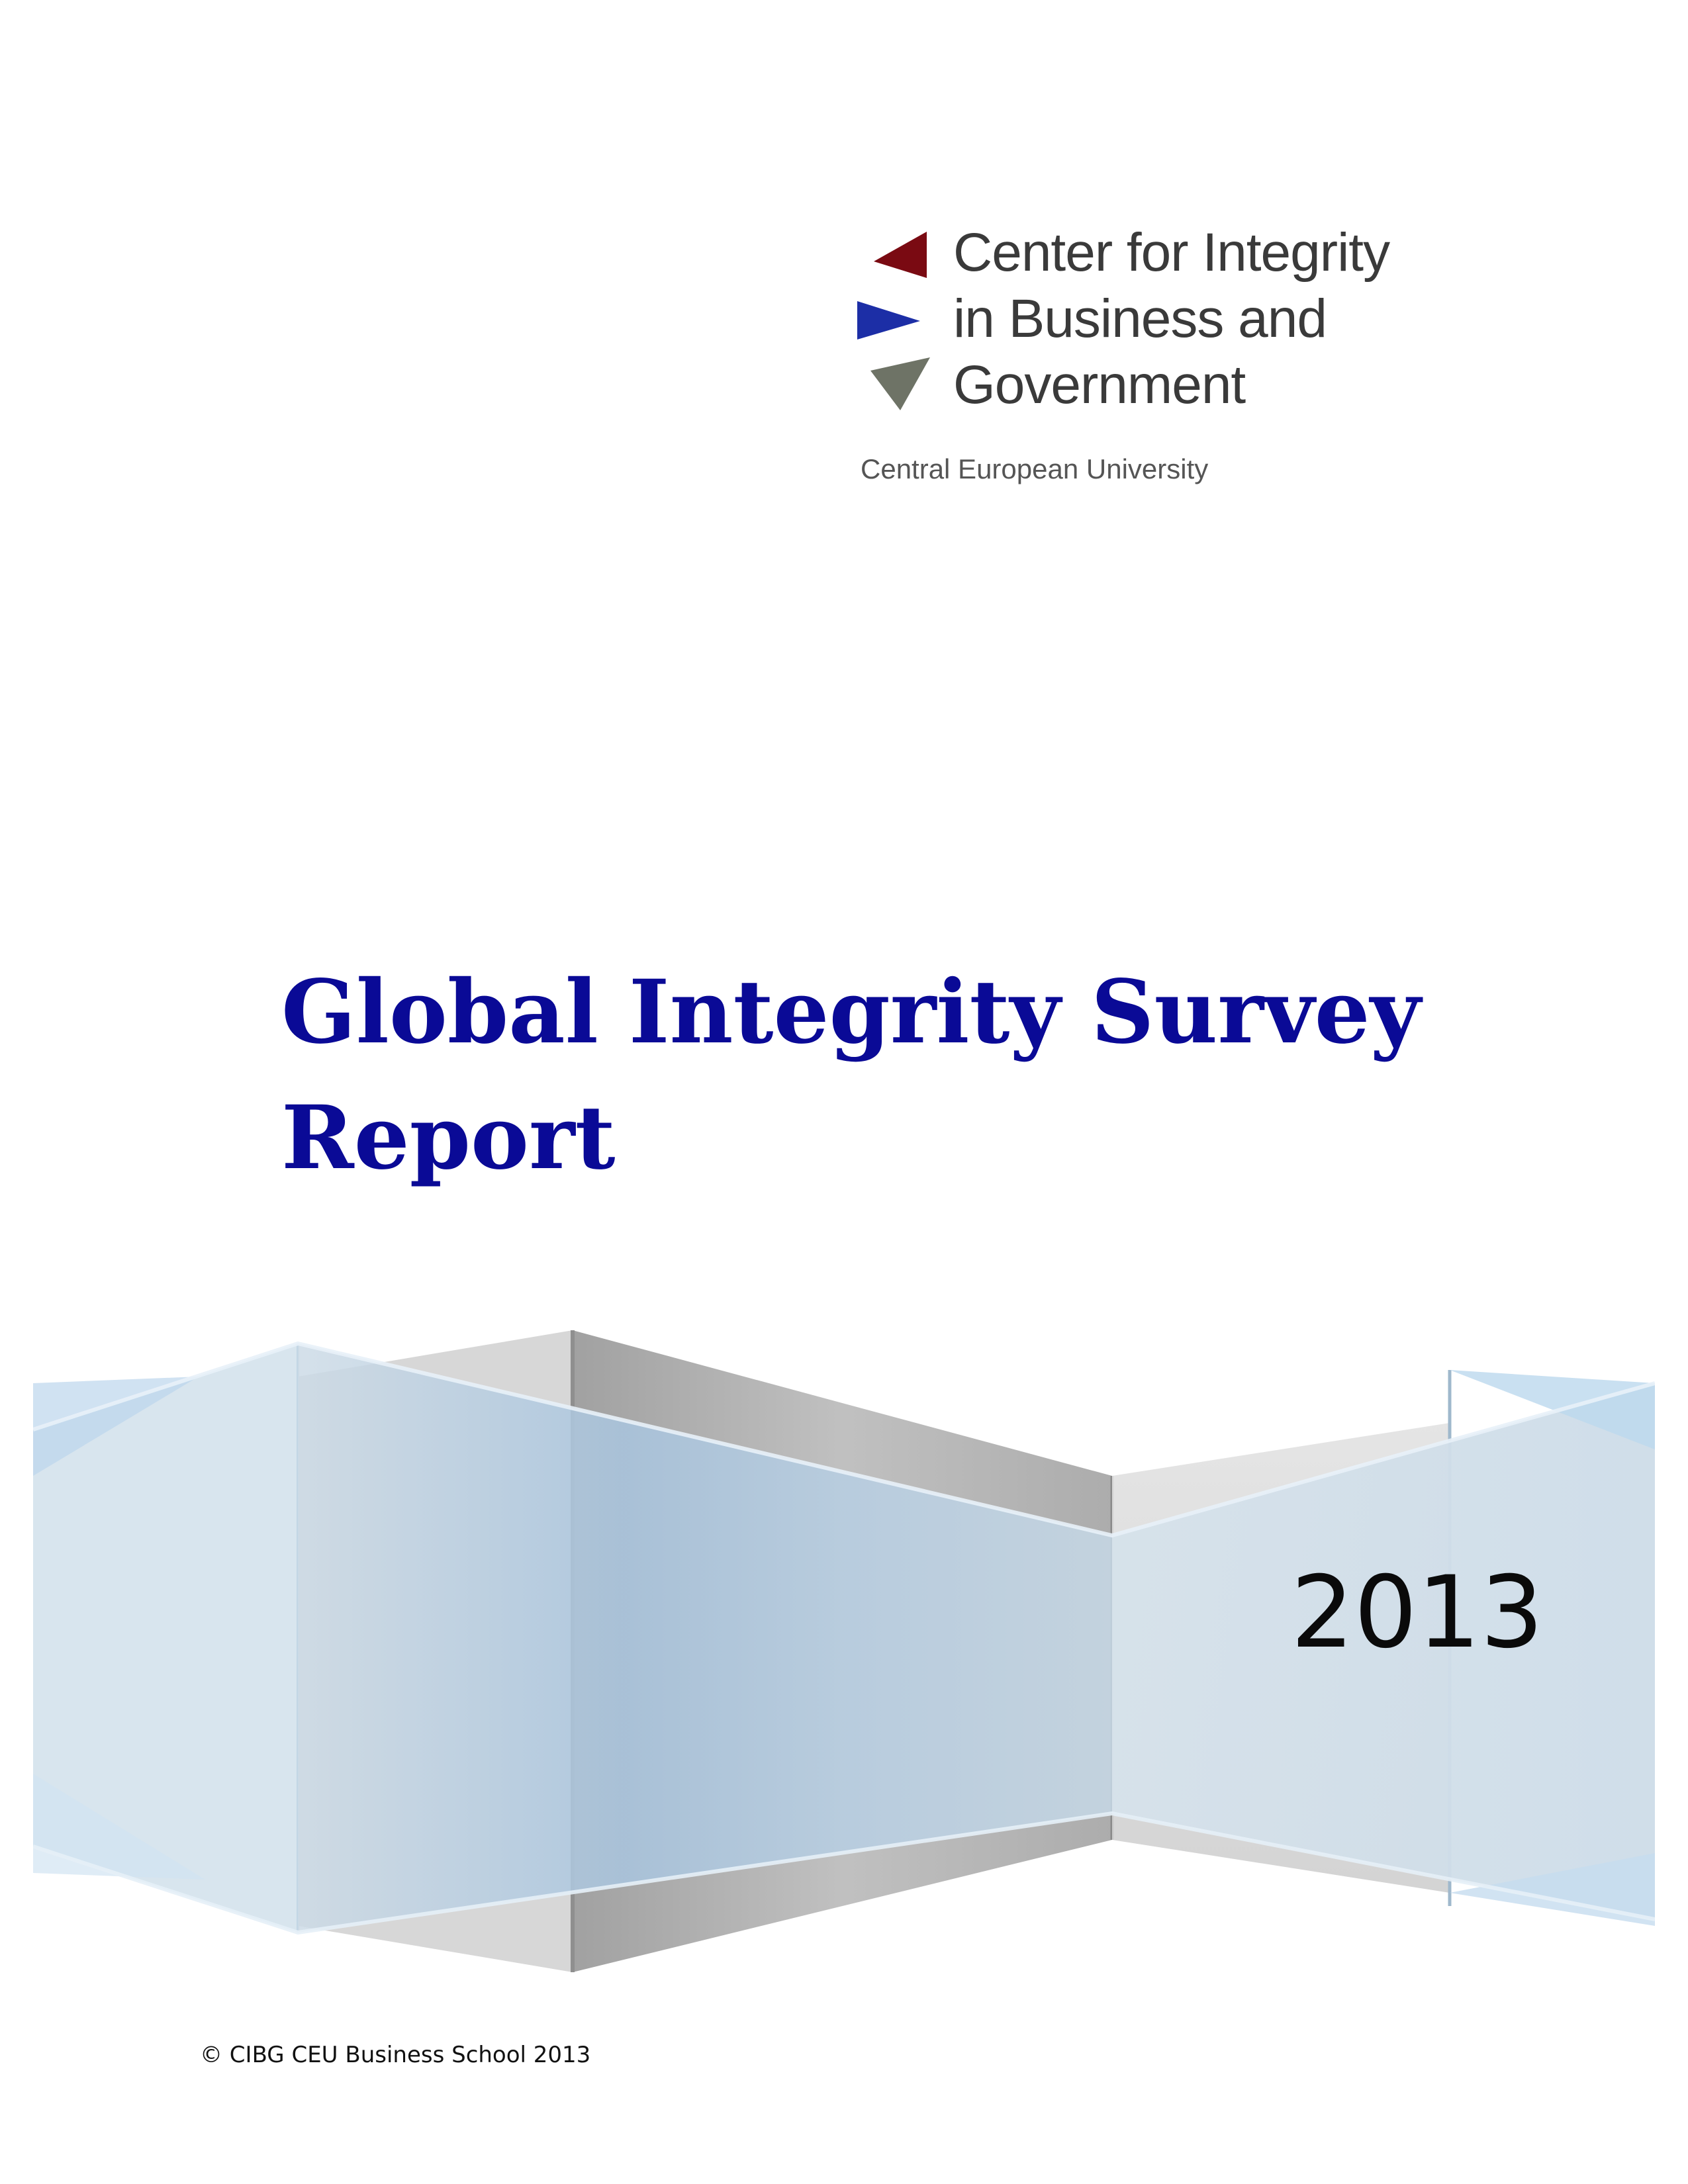  Describe the element at coordinates (900, 255) in the screenshot. I see `red-triangle-icon` at that location.